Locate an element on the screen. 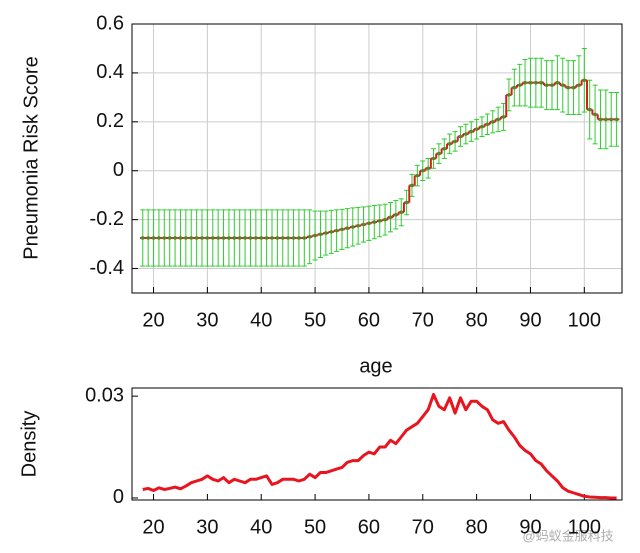  y-tick-label: 0.03 is located at coordinates (104, 395).